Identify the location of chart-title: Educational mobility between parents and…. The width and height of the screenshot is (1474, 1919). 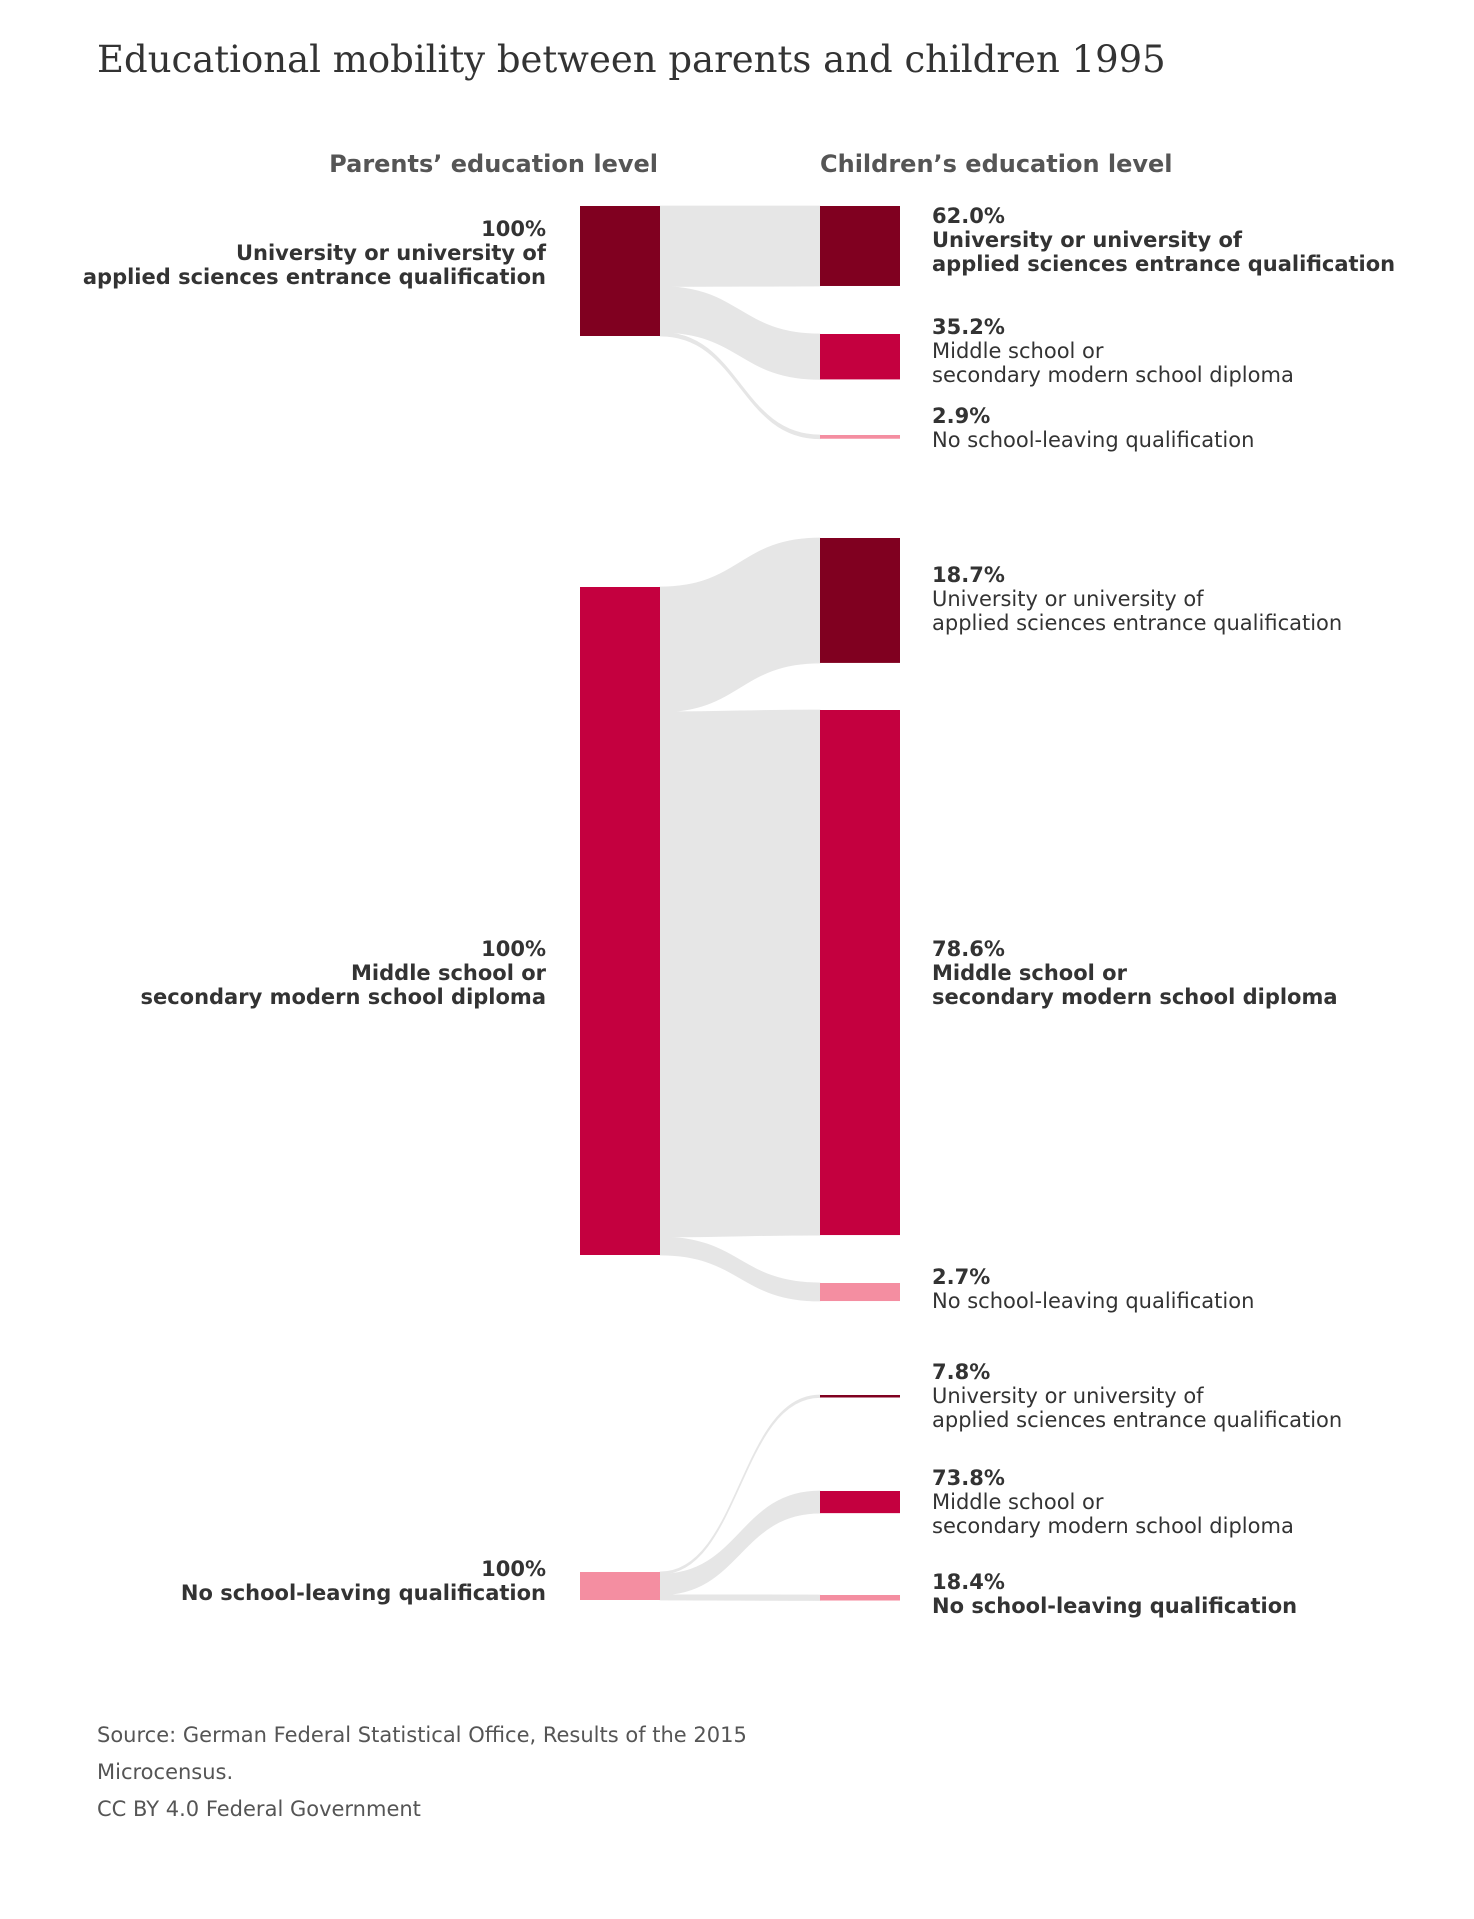
(631, 59).